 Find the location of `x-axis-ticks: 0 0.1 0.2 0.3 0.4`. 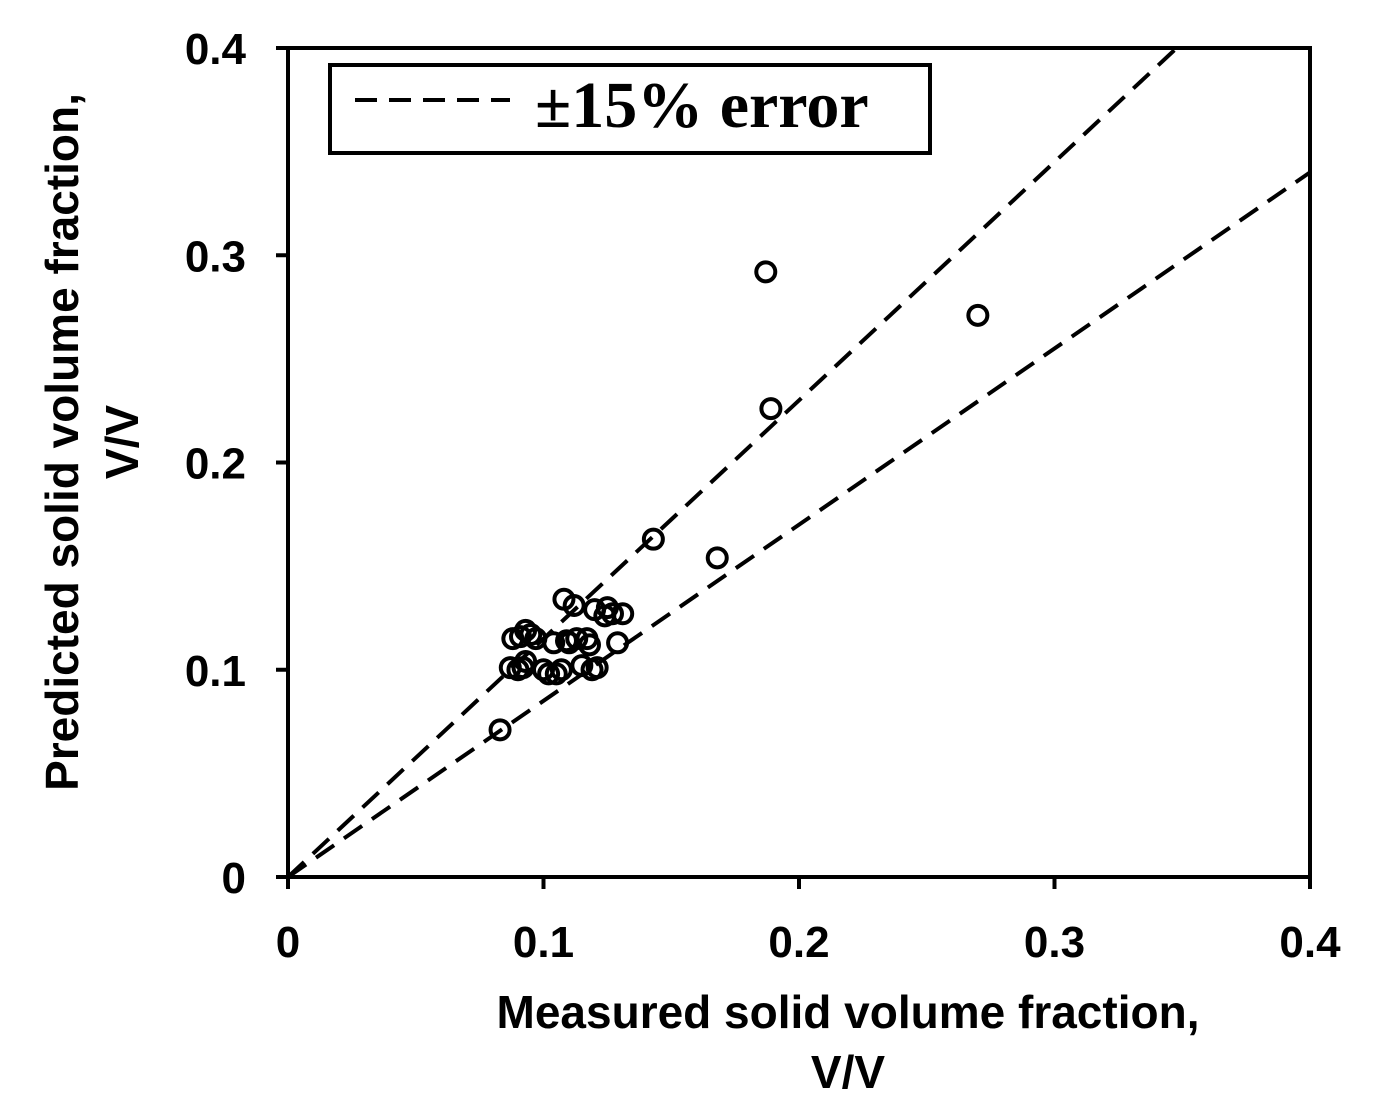

x-axis-ticks: 0 0.1 0.2 0.3 0.4 is located at coordinates (808, 922).